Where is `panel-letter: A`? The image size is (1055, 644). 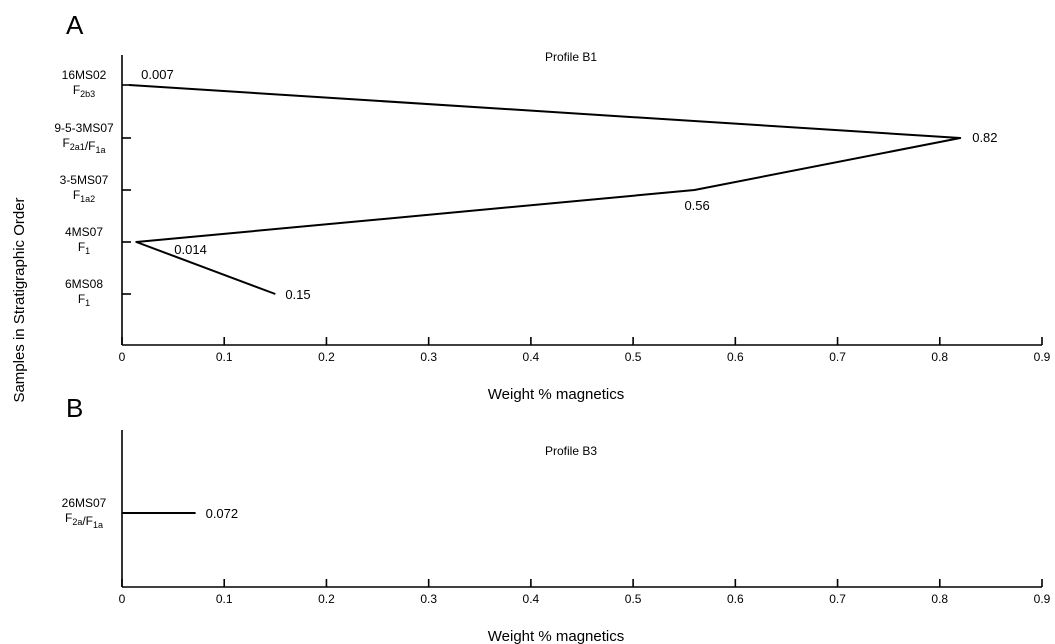 panel-letter: A is located at coordinates (75, 25).